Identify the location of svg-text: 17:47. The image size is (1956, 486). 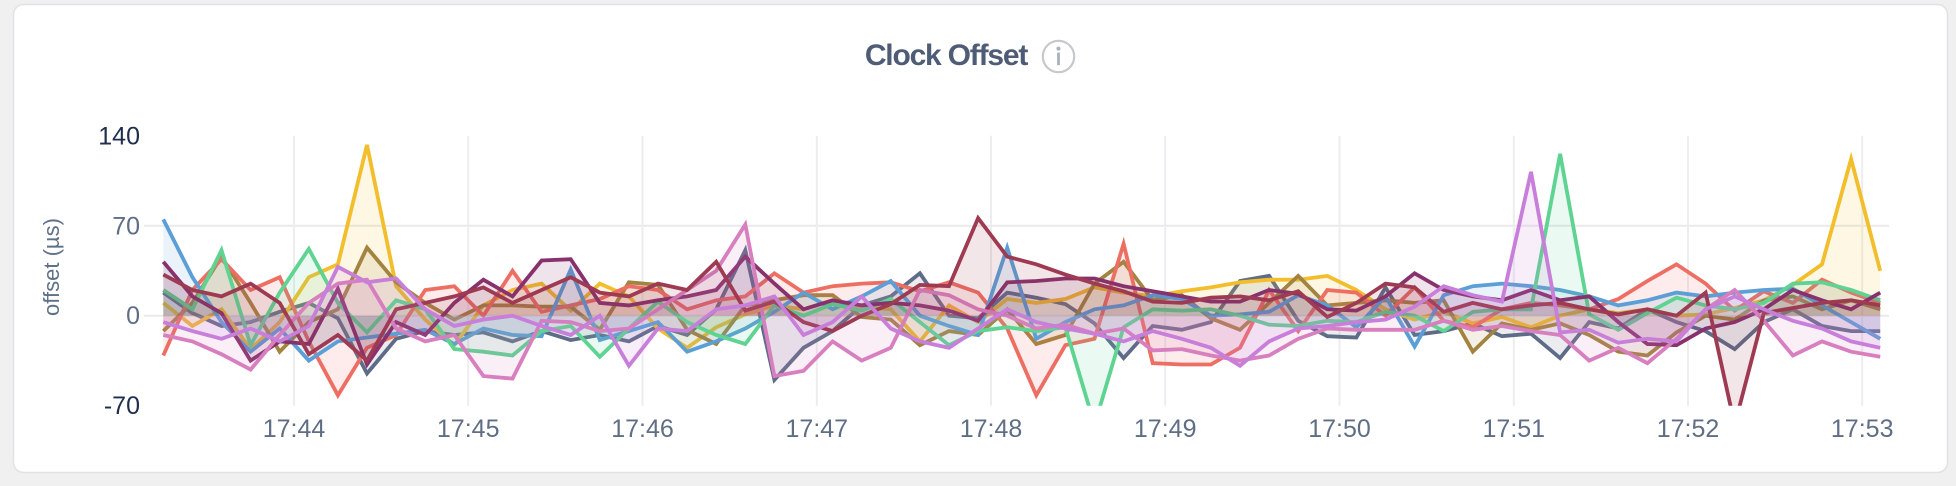
(817, 429).